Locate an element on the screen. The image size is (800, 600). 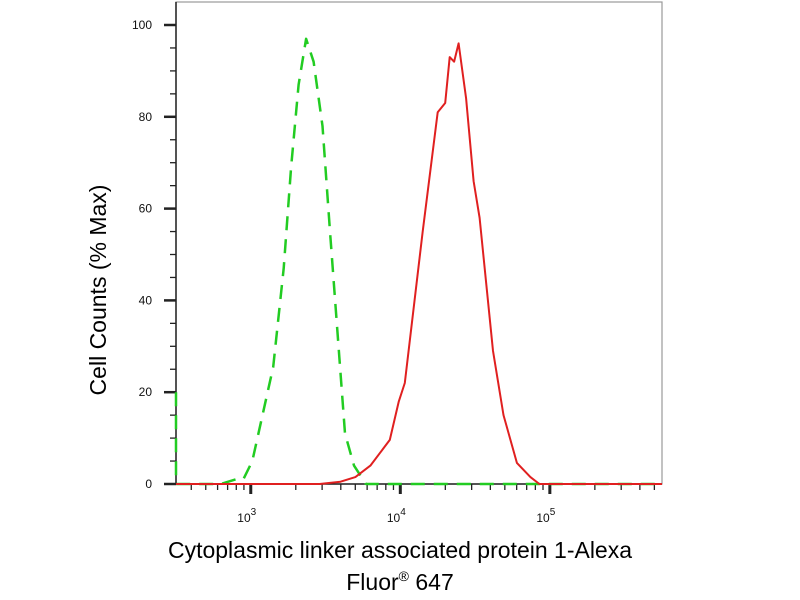
x-axis-title-number: 647 is located at coordinates (431, 582).